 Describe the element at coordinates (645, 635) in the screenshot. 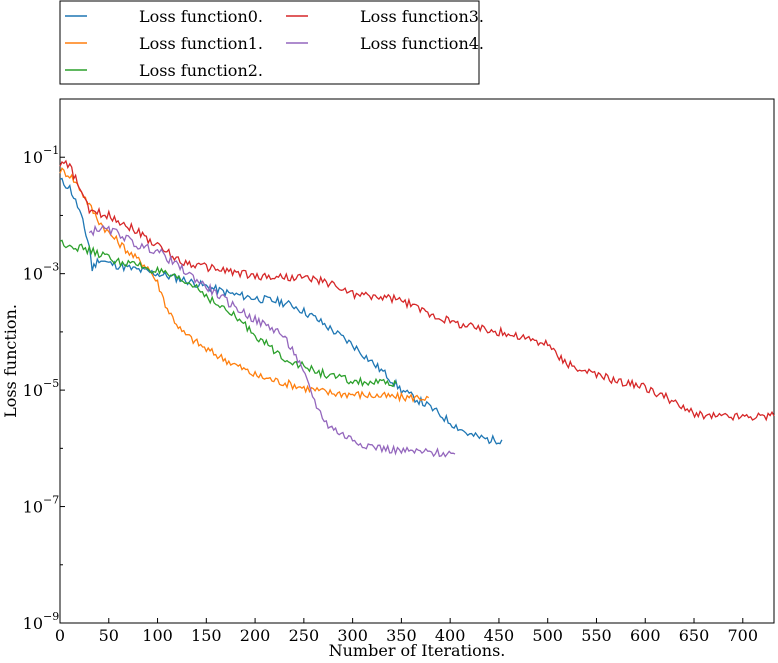

I see `x-tick-label-12: 600` at that location.